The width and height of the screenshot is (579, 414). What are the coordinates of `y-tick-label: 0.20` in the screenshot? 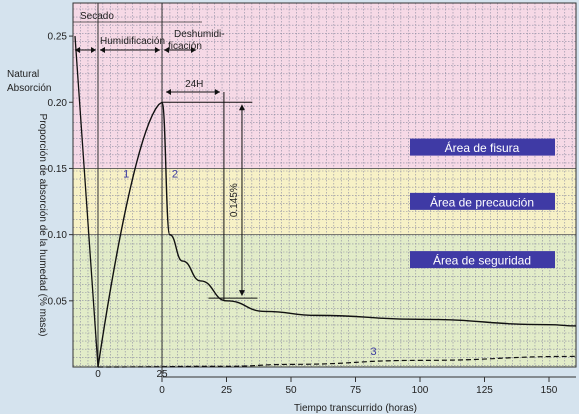 It's located at (58, 103).